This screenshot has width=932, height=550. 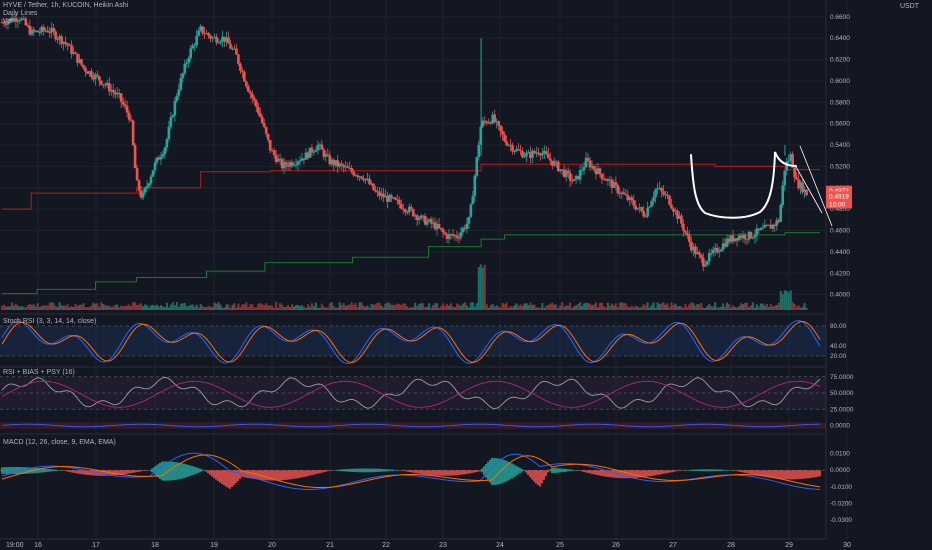 What do you see at coordinates (38, 545) in the screenshot?
I see `time-tick-label: 16` at bounding box center [38, 545].